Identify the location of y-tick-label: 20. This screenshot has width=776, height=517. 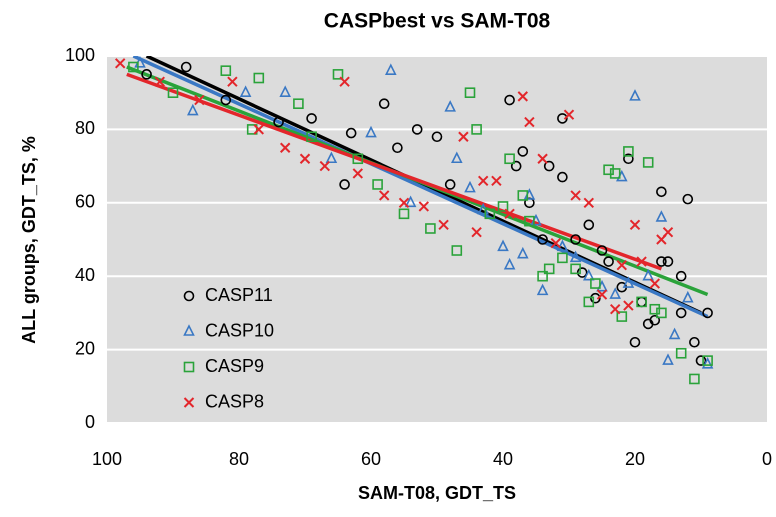
(85, 348).